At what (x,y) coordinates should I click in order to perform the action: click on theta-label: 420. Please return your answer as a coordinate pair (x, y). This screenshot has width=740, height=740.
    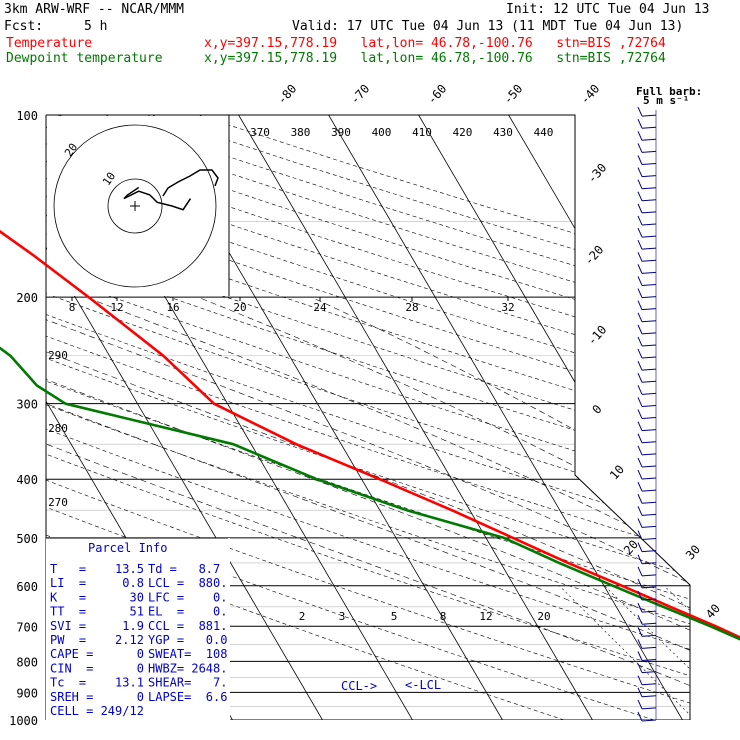
    Looking at the image, I should click on (463, 132).